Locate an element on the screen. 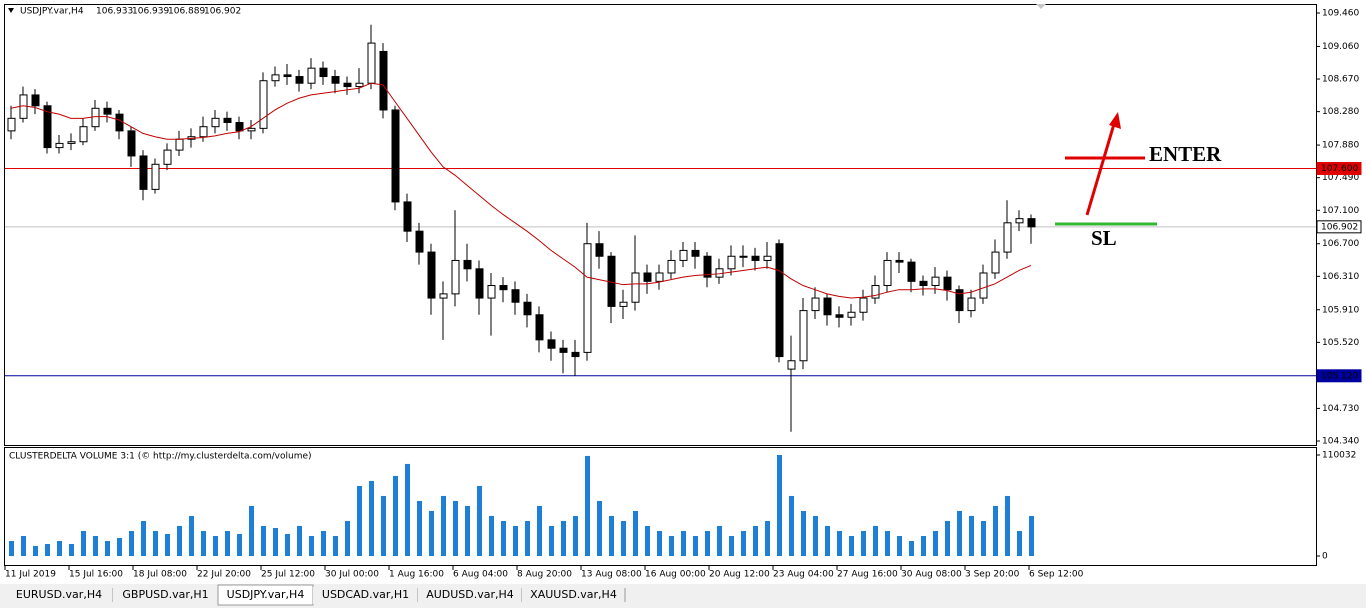 Image resolution: width=1366 pixels, height=608 pixels. header-high: 106.939 is located at coordinates (150, 12).